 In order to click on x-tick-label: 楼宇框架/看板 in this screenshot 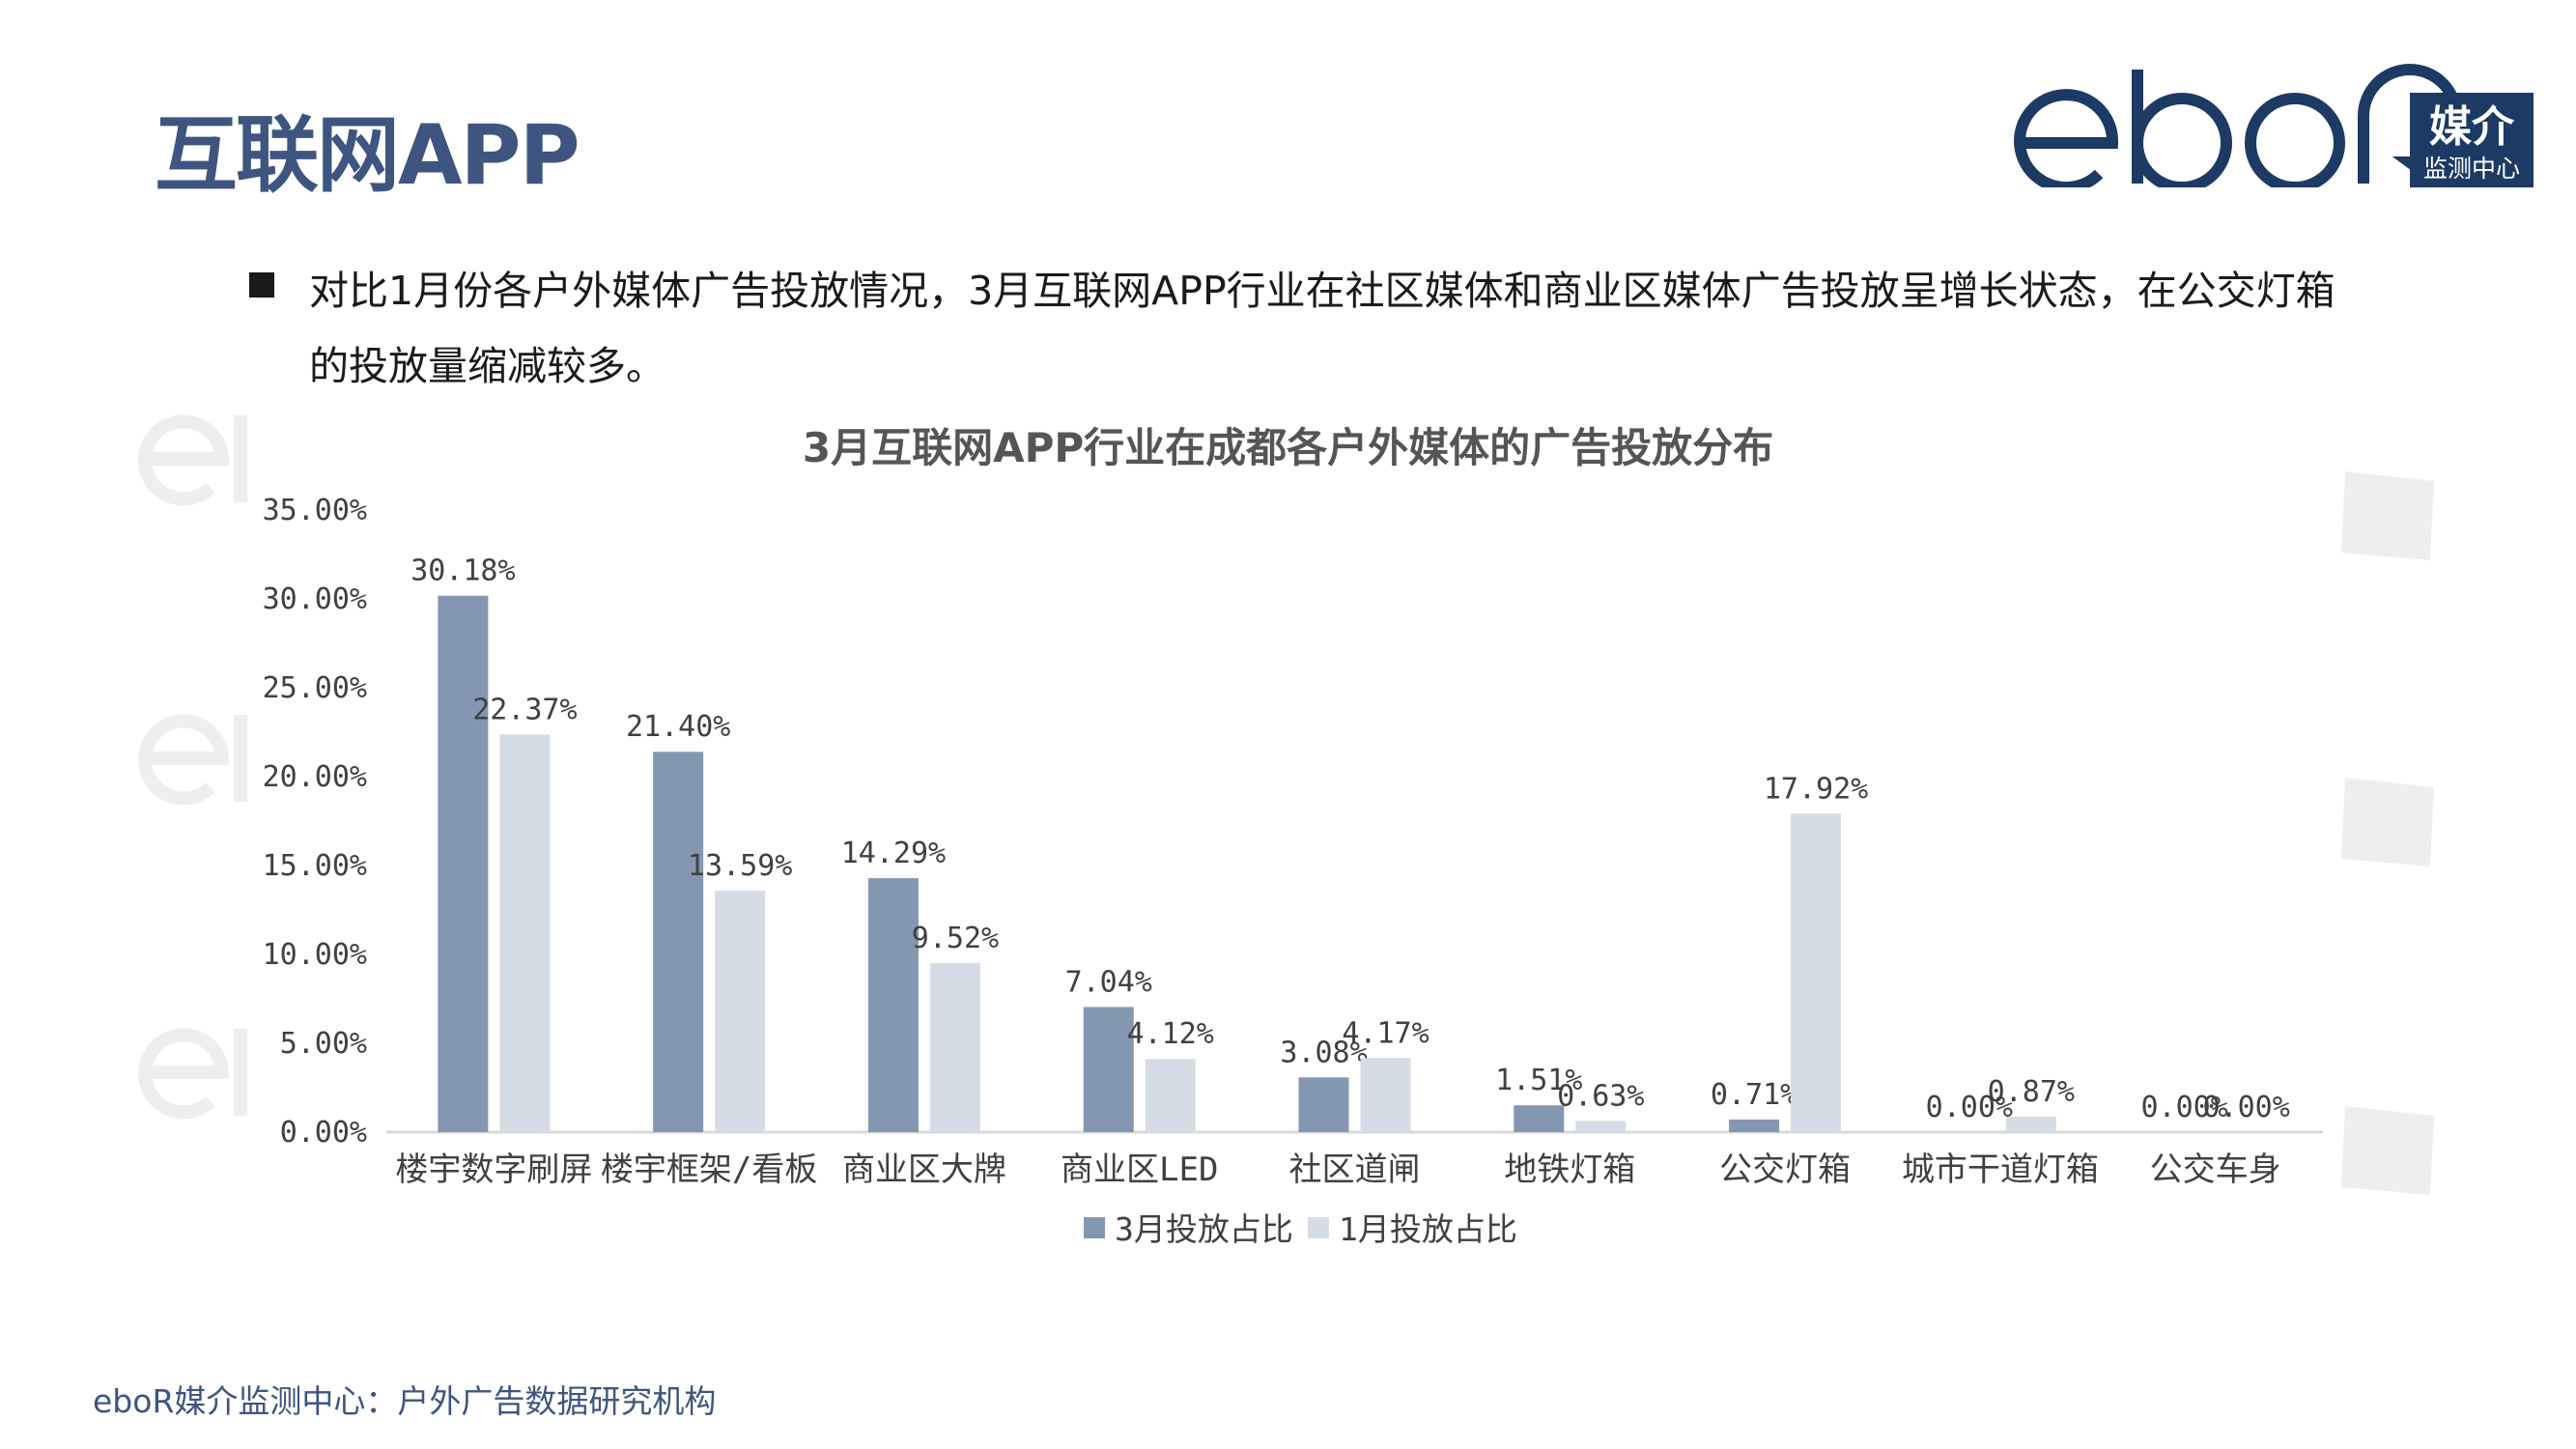, I will do `click(709, 1170)`.